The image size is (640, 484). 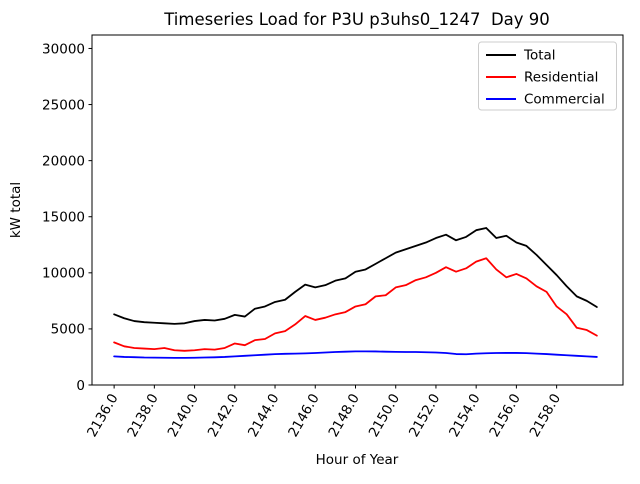 What do you see at coordinates (16, 210) in the screenshot?
I see `y-axis-label: kW total` at bounding box center [16, 210].